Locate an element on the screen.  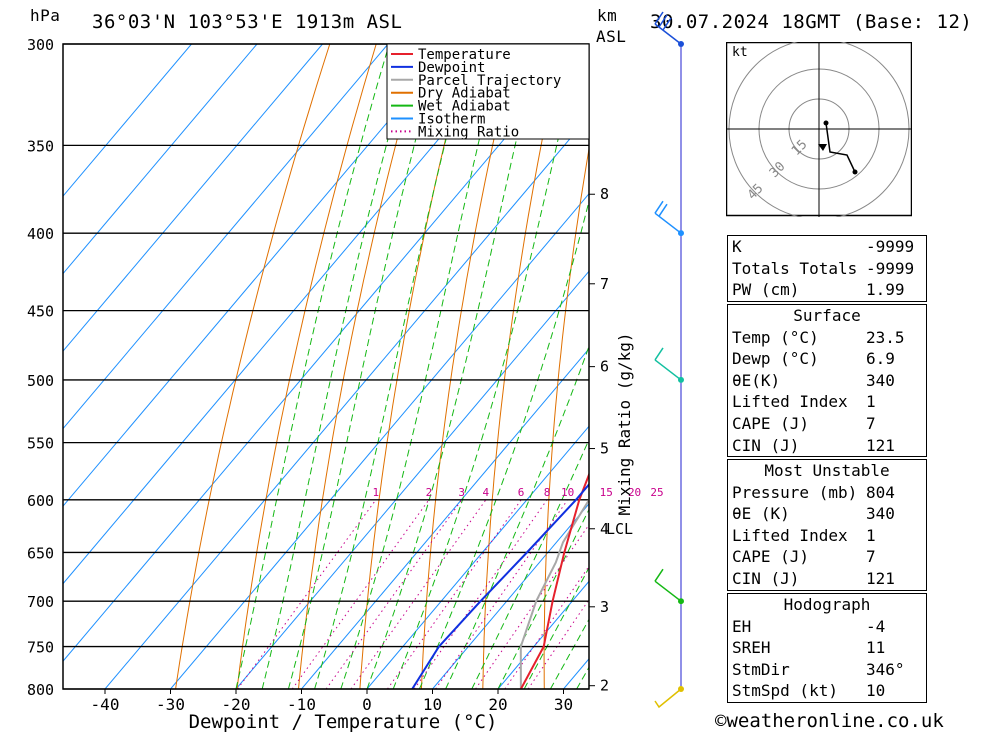
datetime-title: 30.07.2024 18GMT (Base: 12) is located at coordinates (811, 22).